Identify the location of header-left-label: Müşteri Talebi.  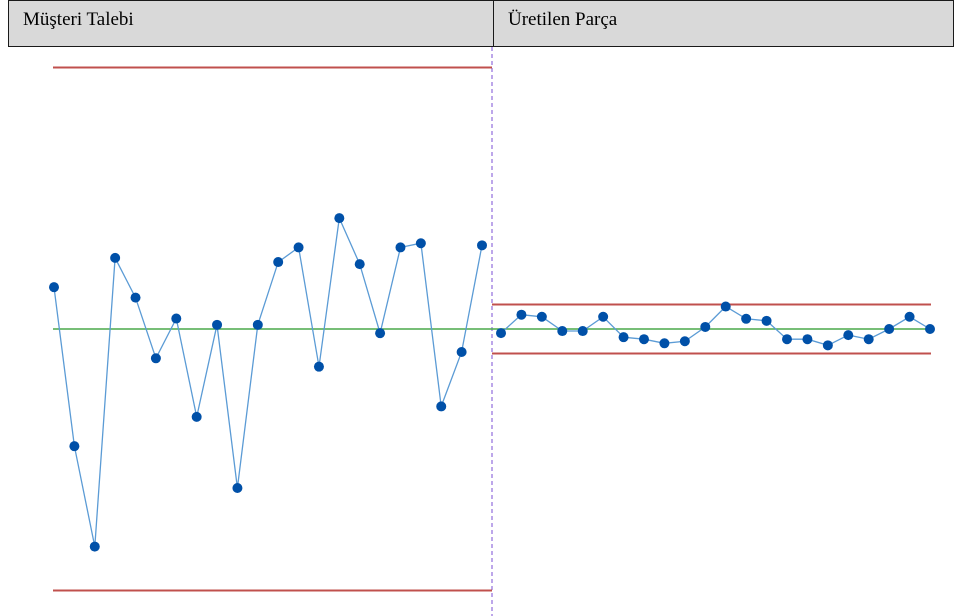
(78, 19).